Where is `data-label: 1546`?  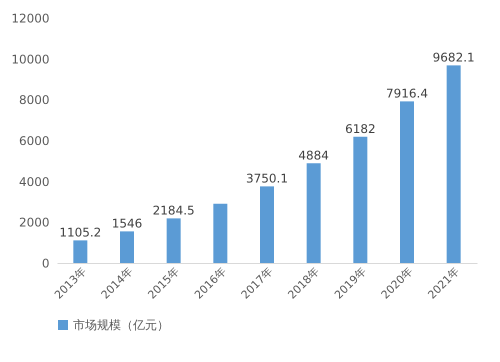 data-label: 1546 is located at coordinates (127, 223).